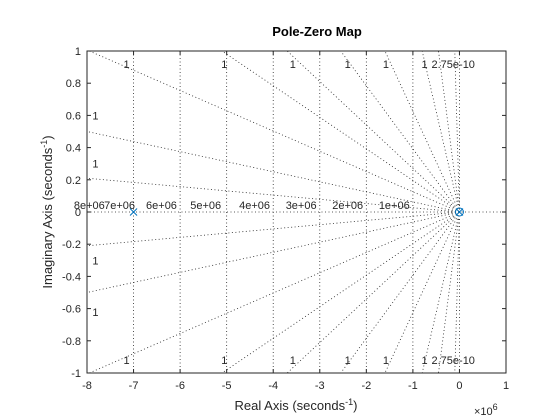  Describe the element at coordinates (413, 386) in the screenshot. I see `x-tick-label: -1` at that location.